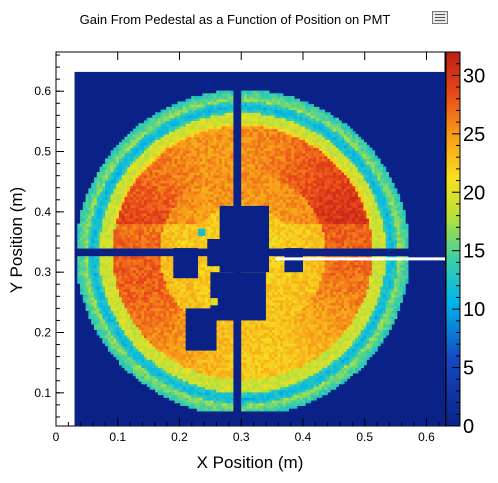 This screenshot has height=483, width=498. What do you see at coordinates (440, 17) in the screenshot?
I see `canvas-menu-icon` at bounding box center [440, 17].